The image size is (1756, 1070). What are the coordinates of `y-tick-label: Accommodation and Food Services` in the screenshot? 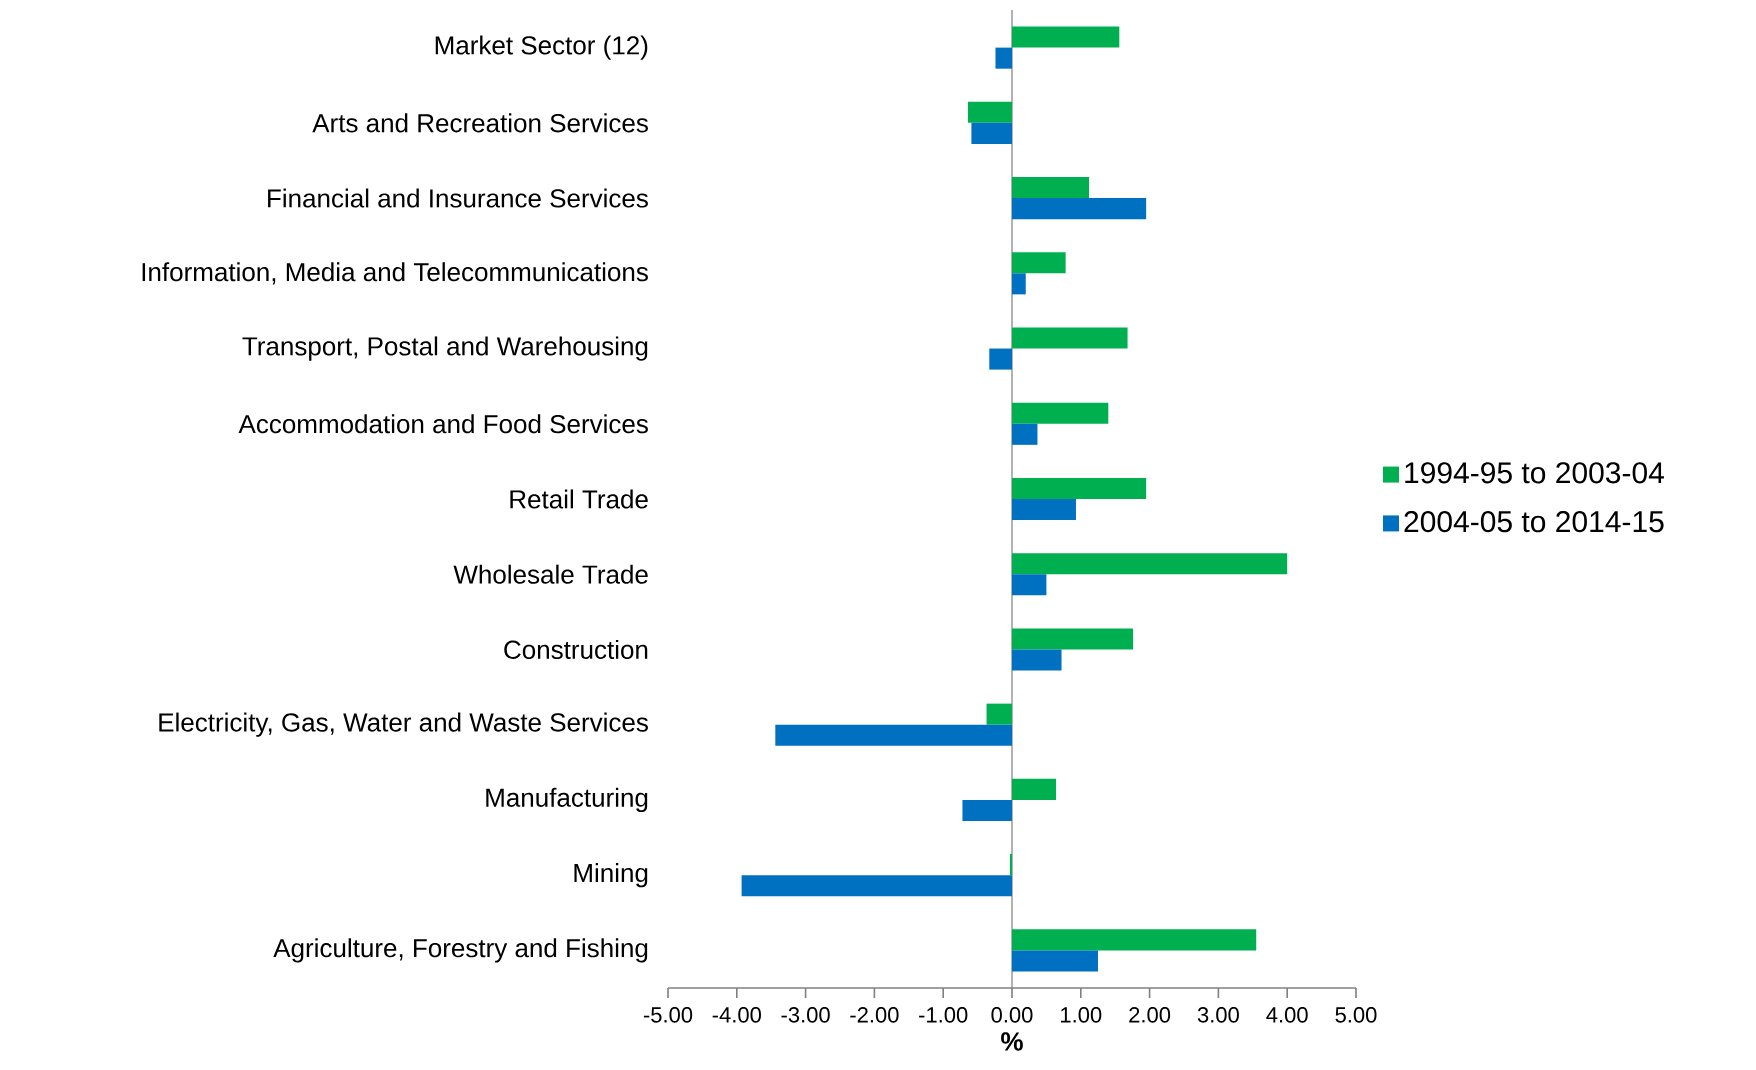 It's located at (443, 424).